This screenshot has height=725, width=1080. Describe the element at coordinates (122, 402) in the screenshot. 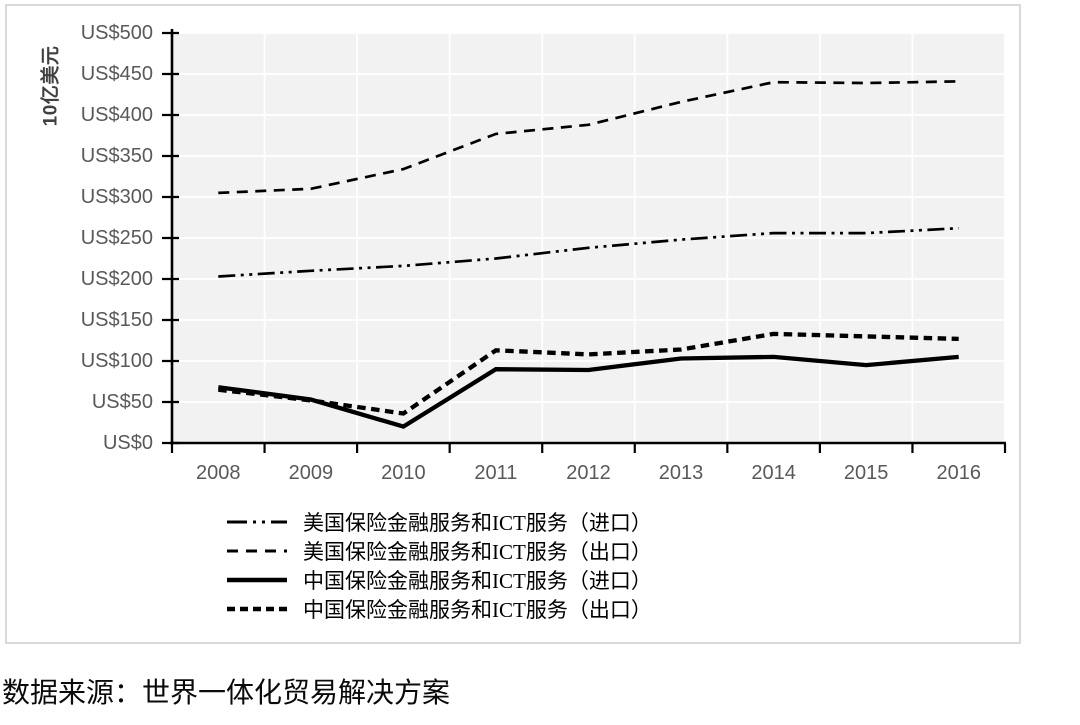

I see `y-tick-label: US$50` at that location.